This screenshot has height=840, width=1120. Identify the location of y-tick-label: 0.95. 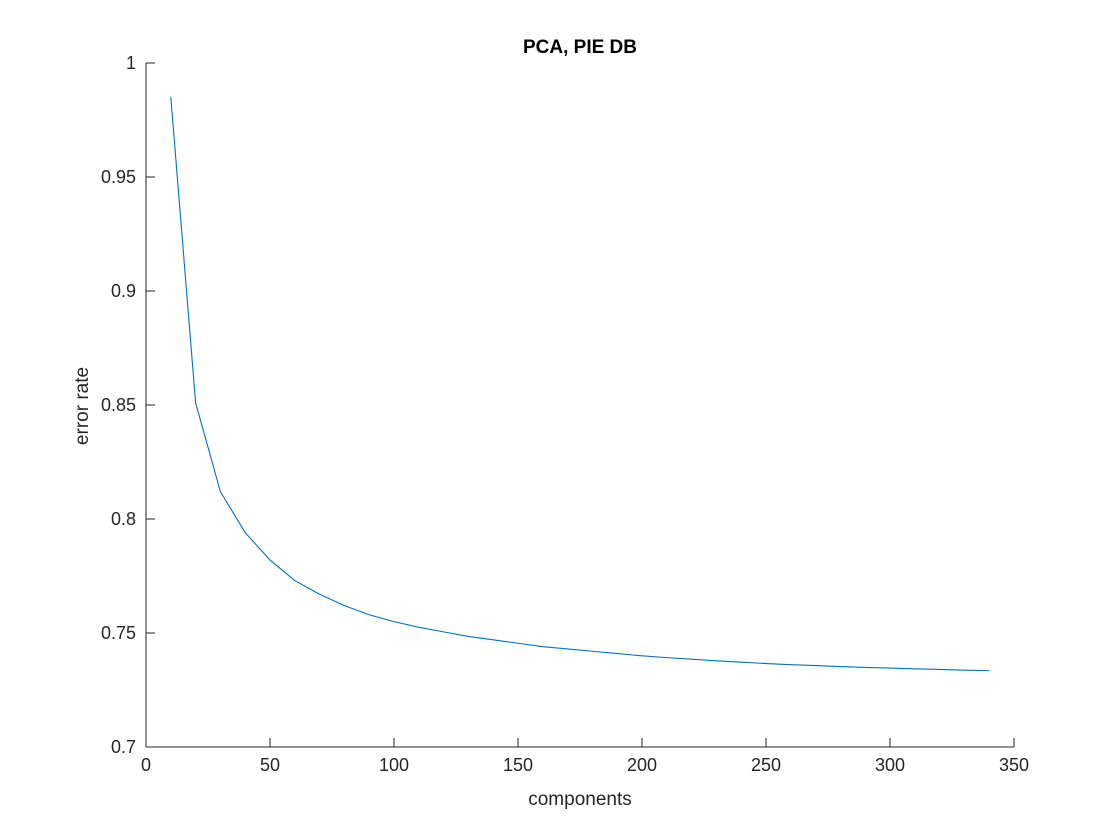
(118, 177).